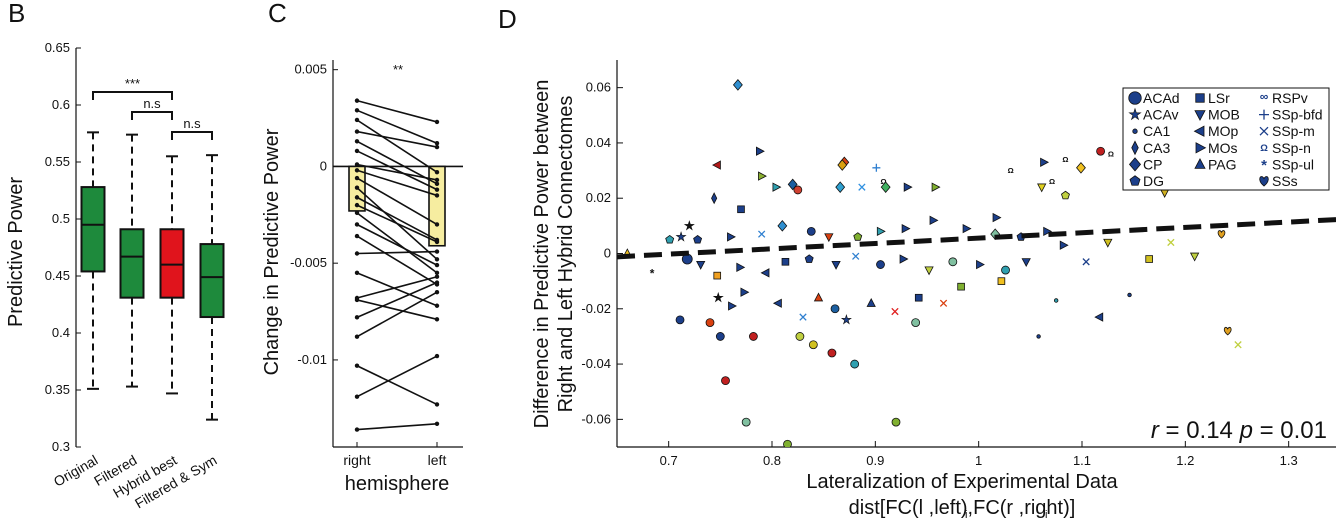  What do you see at coordinates (61, 104) in the screenshot?
I see `panel-b-y-tick-label: 0.6` at bounding box center [61, 104].